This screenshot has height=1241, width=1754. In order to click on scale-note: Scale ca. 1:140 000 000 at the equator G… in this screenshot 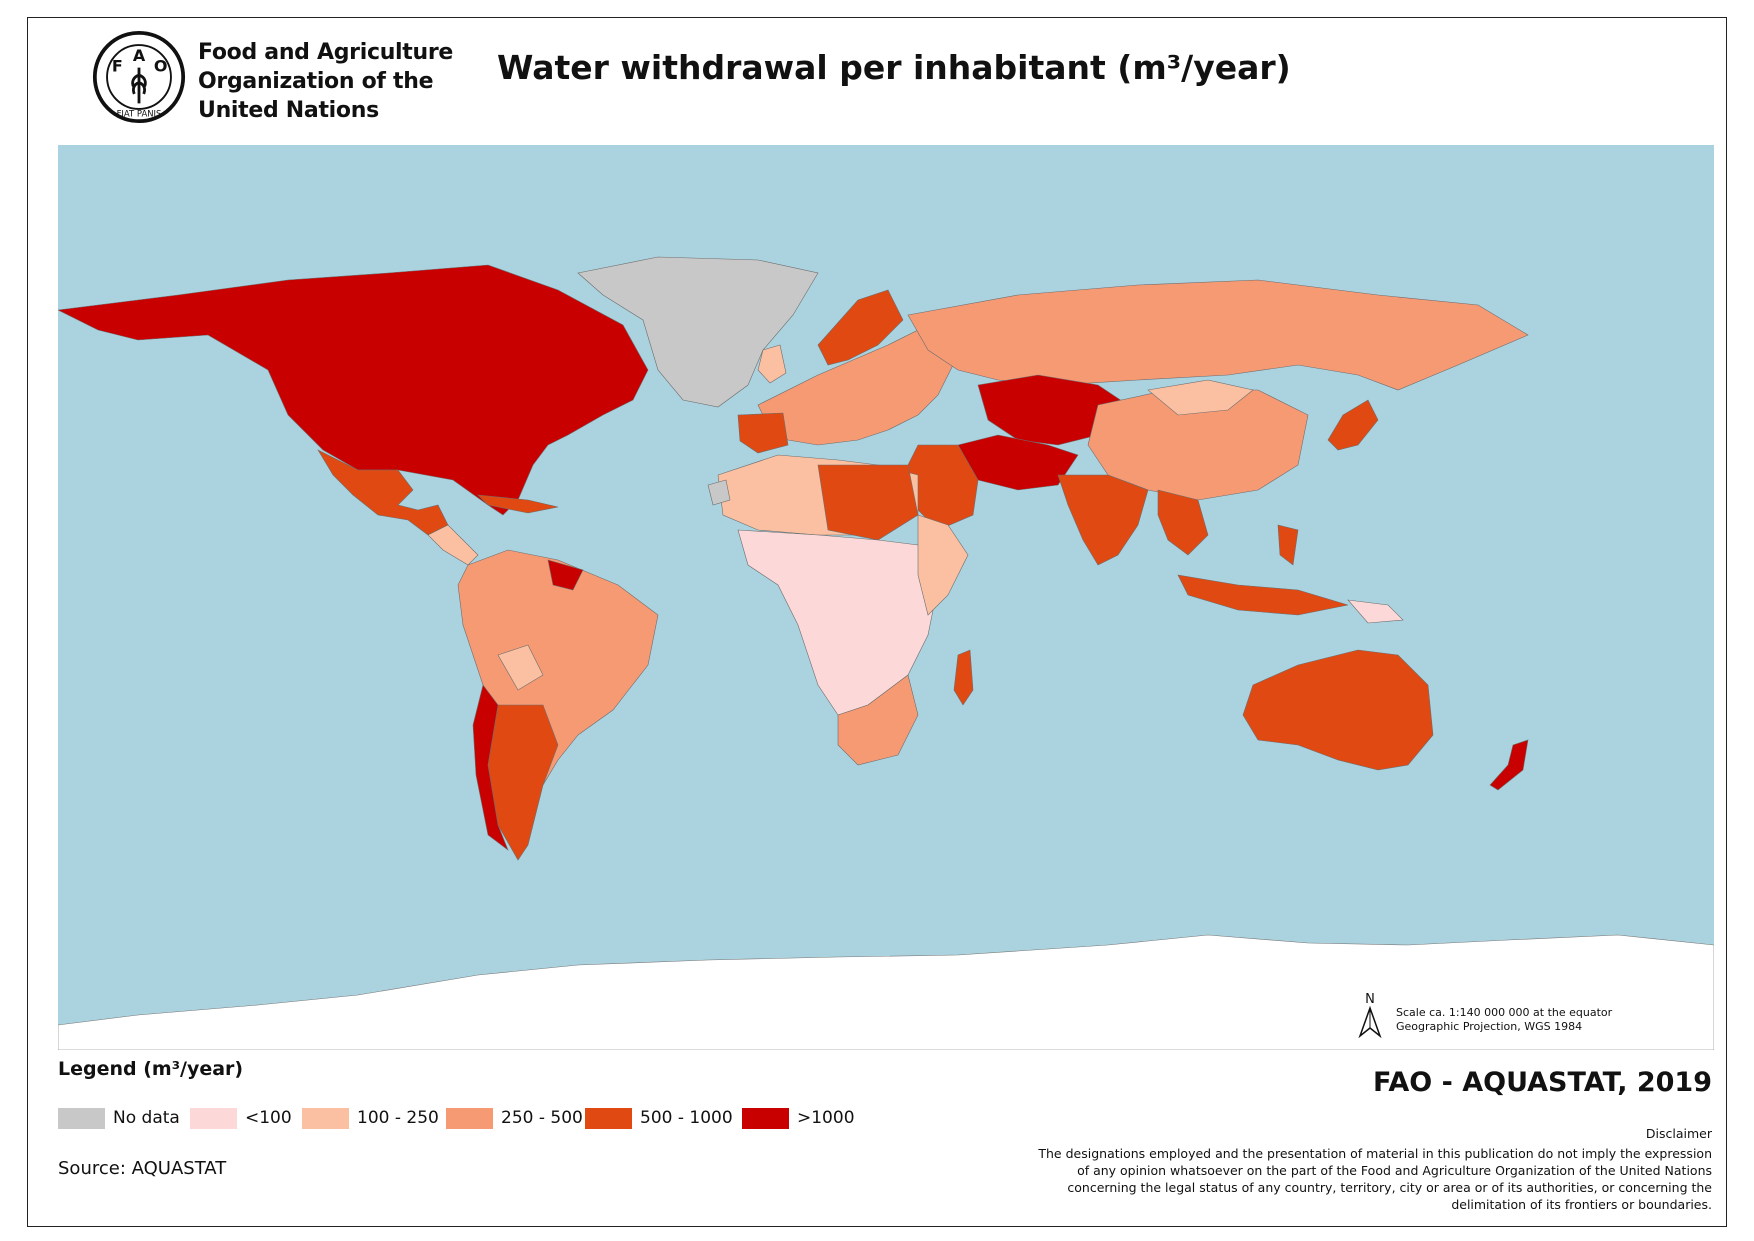, I will do `click(1504, 1020)`.